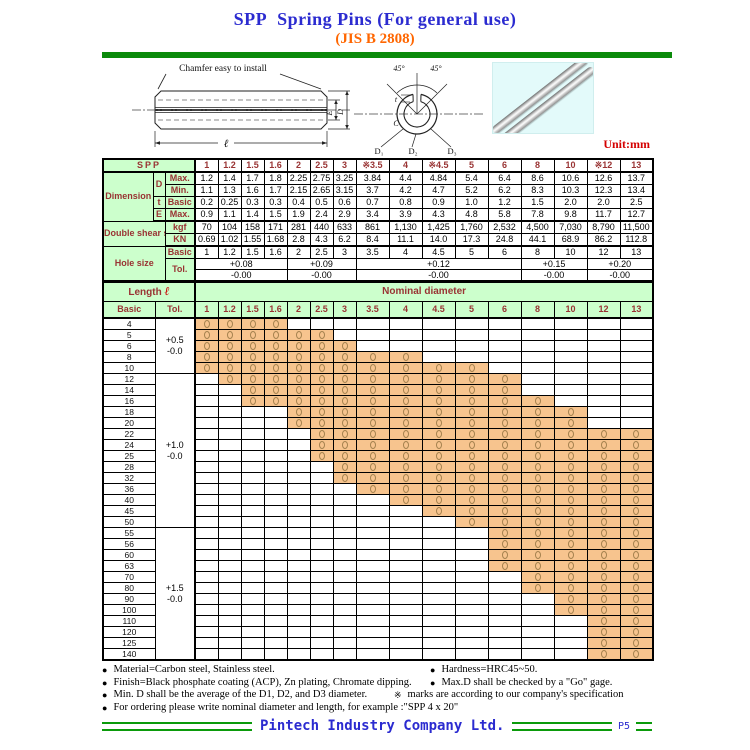 The image size is (750, 750). What do you see at coordinates (372, 310) in the screenshot?
I see `diameter-header-cell: 3.5` at bounding box center [372, 310].